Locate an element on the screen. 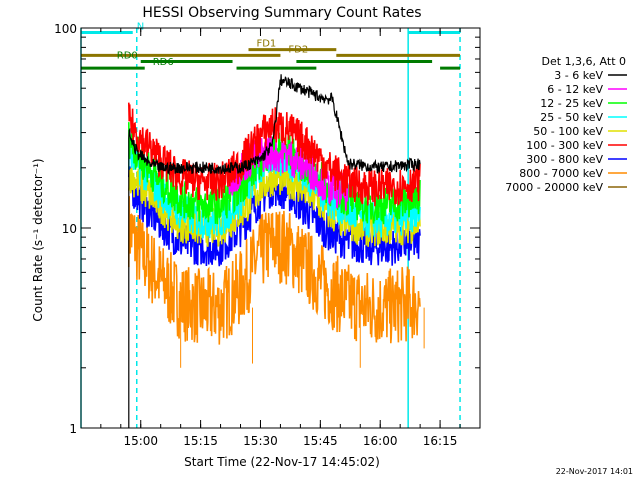  legend-entry-label-8: 7000 - 20000 keV is located at coordinates (554, 187).